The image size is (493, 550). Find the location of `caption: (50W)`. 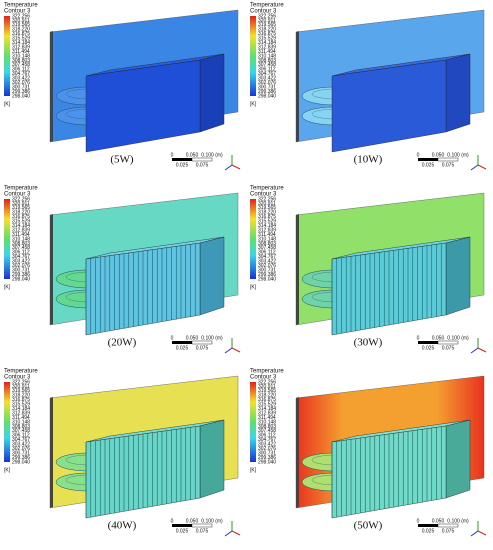

caption: (50W) is located at coordinates (368, 526).